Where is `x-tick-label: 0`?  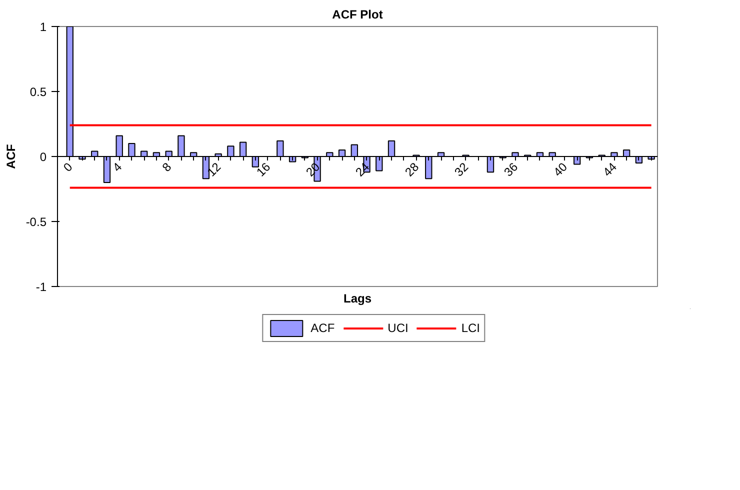 x-tick-label: 0 is located at coordinates (68, 167).